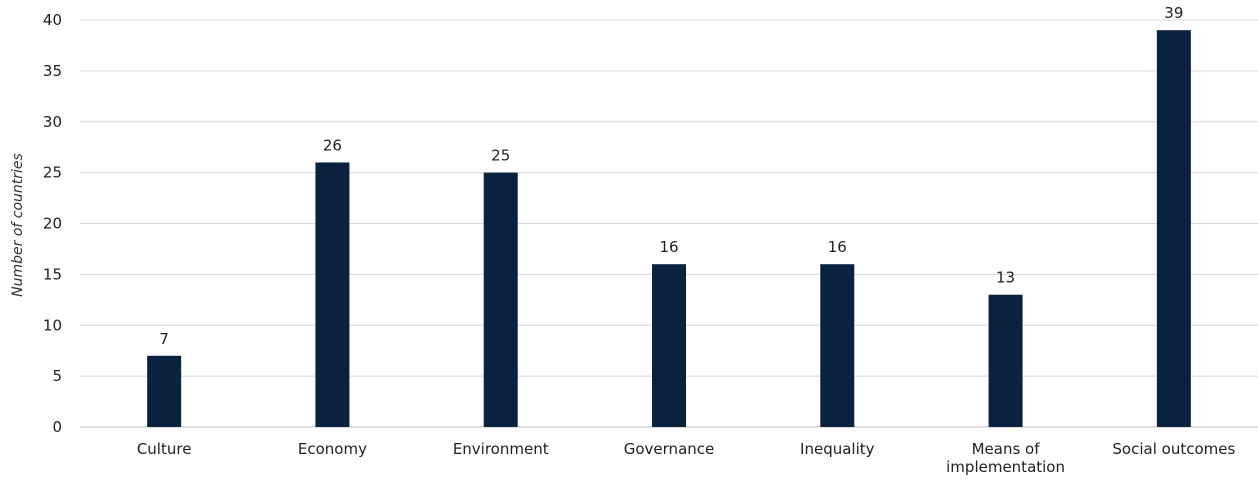 This screenshot has width=1258, height=479. What do you see at coordinates (332, 145) in the screenshot?
I see `data-label: 26` at bounding box center [332, 145].